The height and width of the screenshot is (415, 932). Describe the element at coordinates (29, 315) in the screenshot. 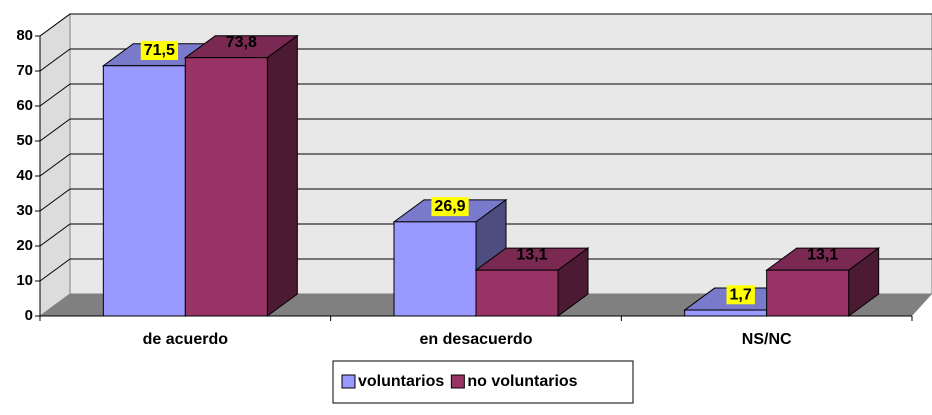

I see `y-tick-label: 0` at that location.